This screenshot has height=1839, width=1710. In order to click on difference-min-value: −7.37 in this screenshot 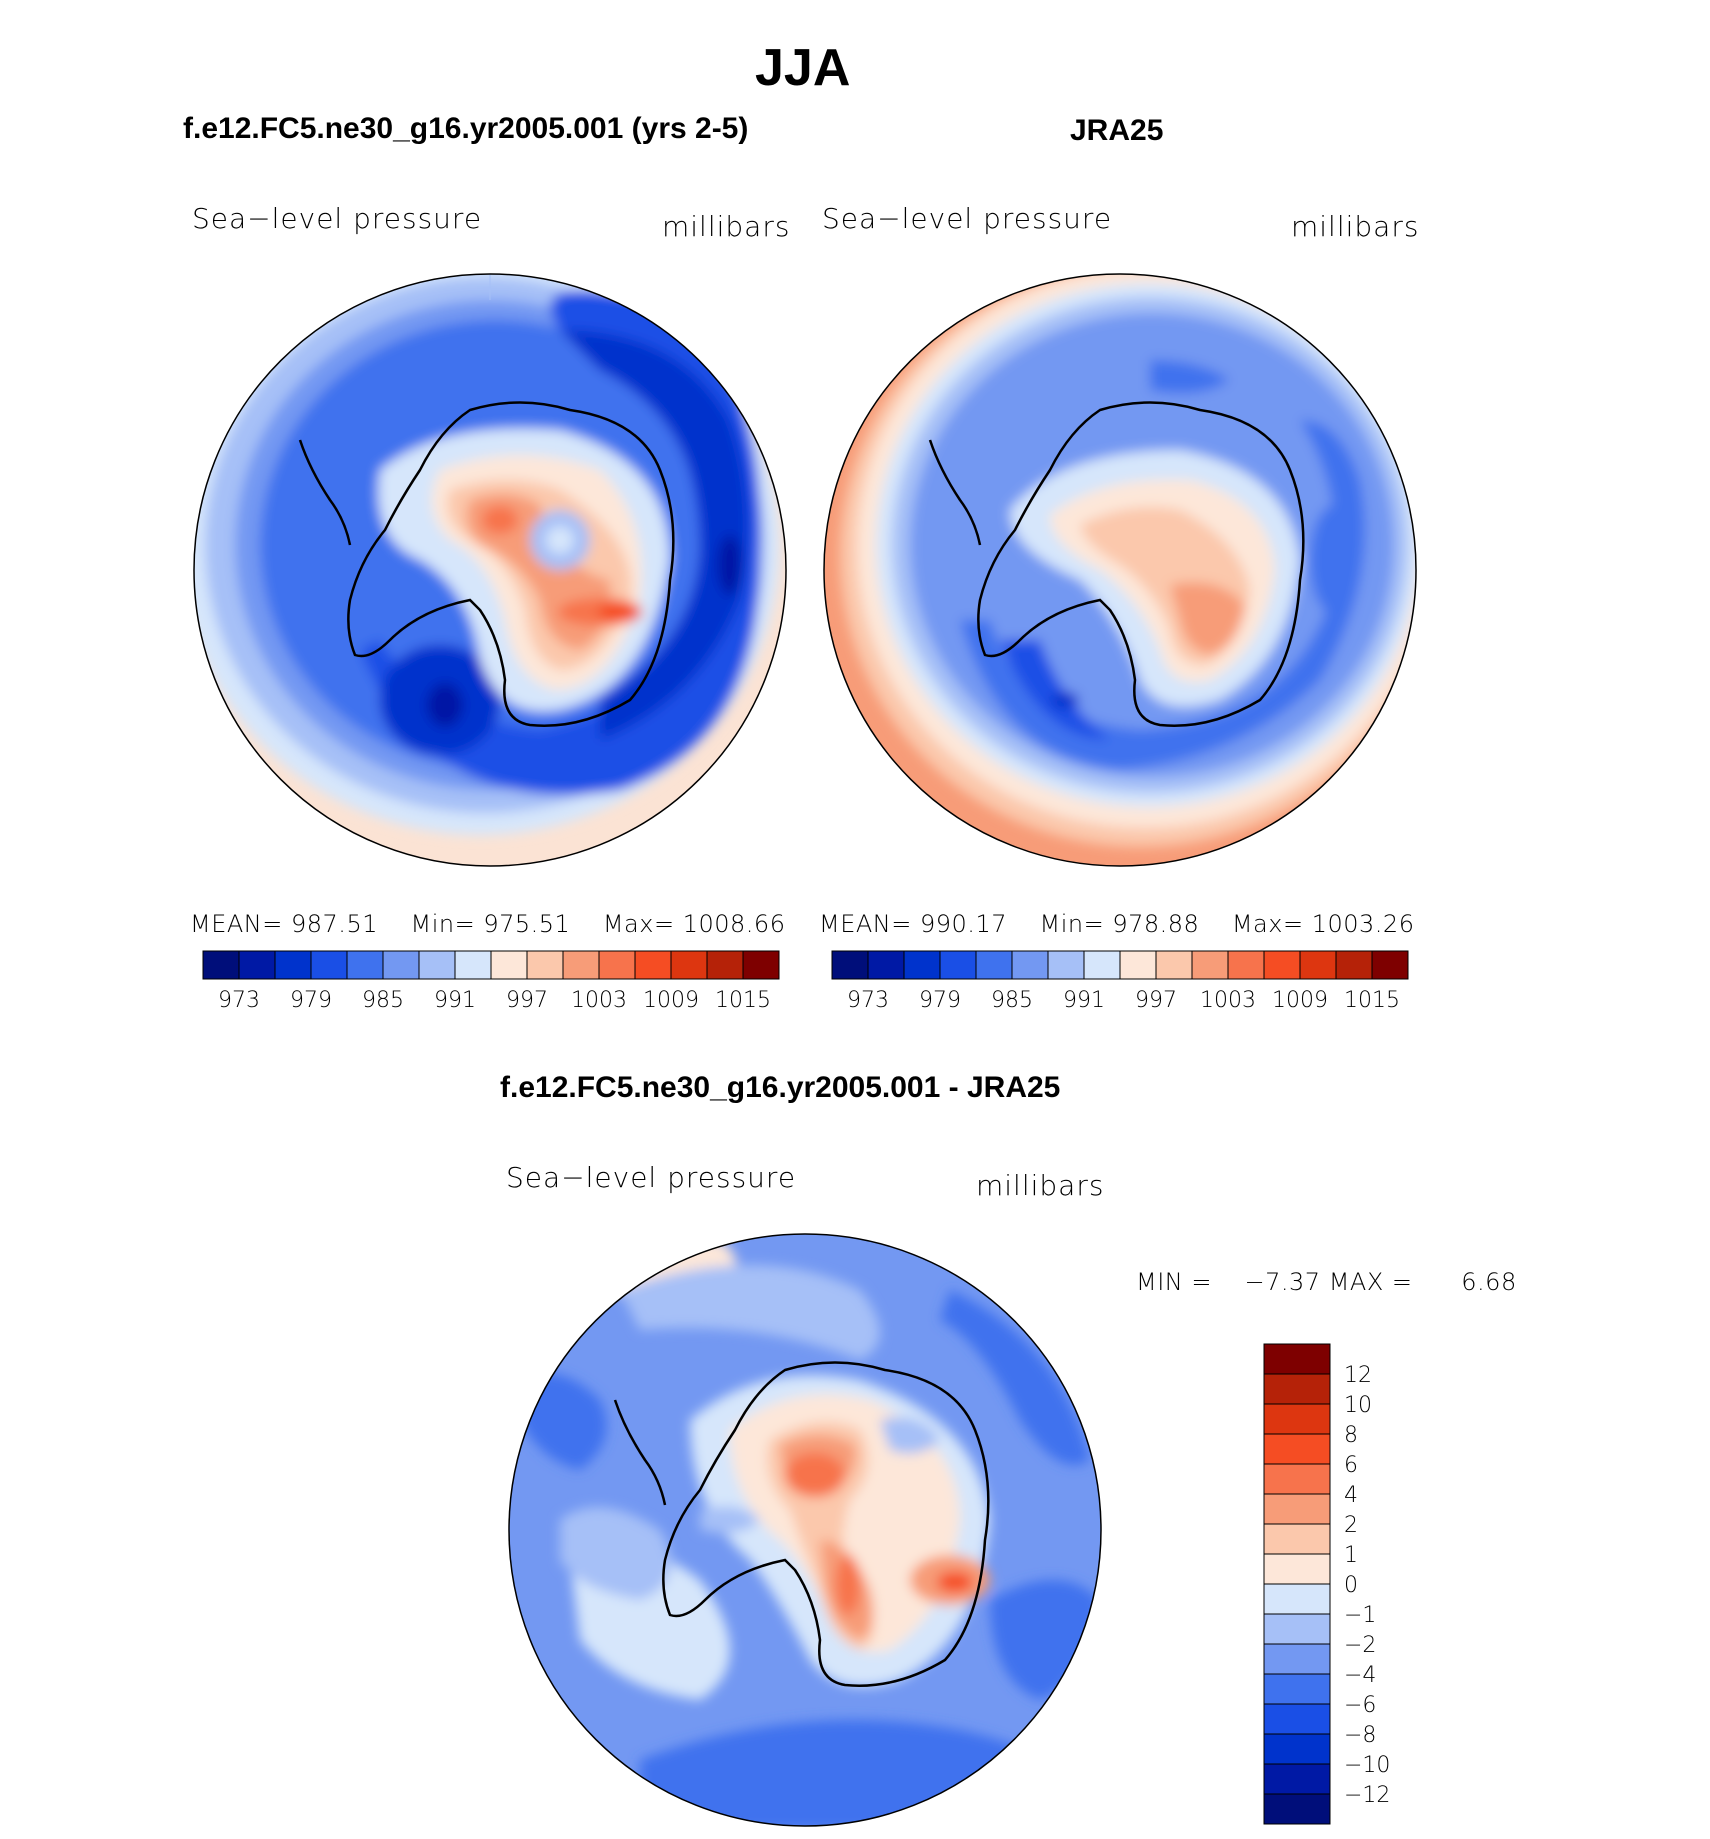, I will do `click(1282, 1282)`.